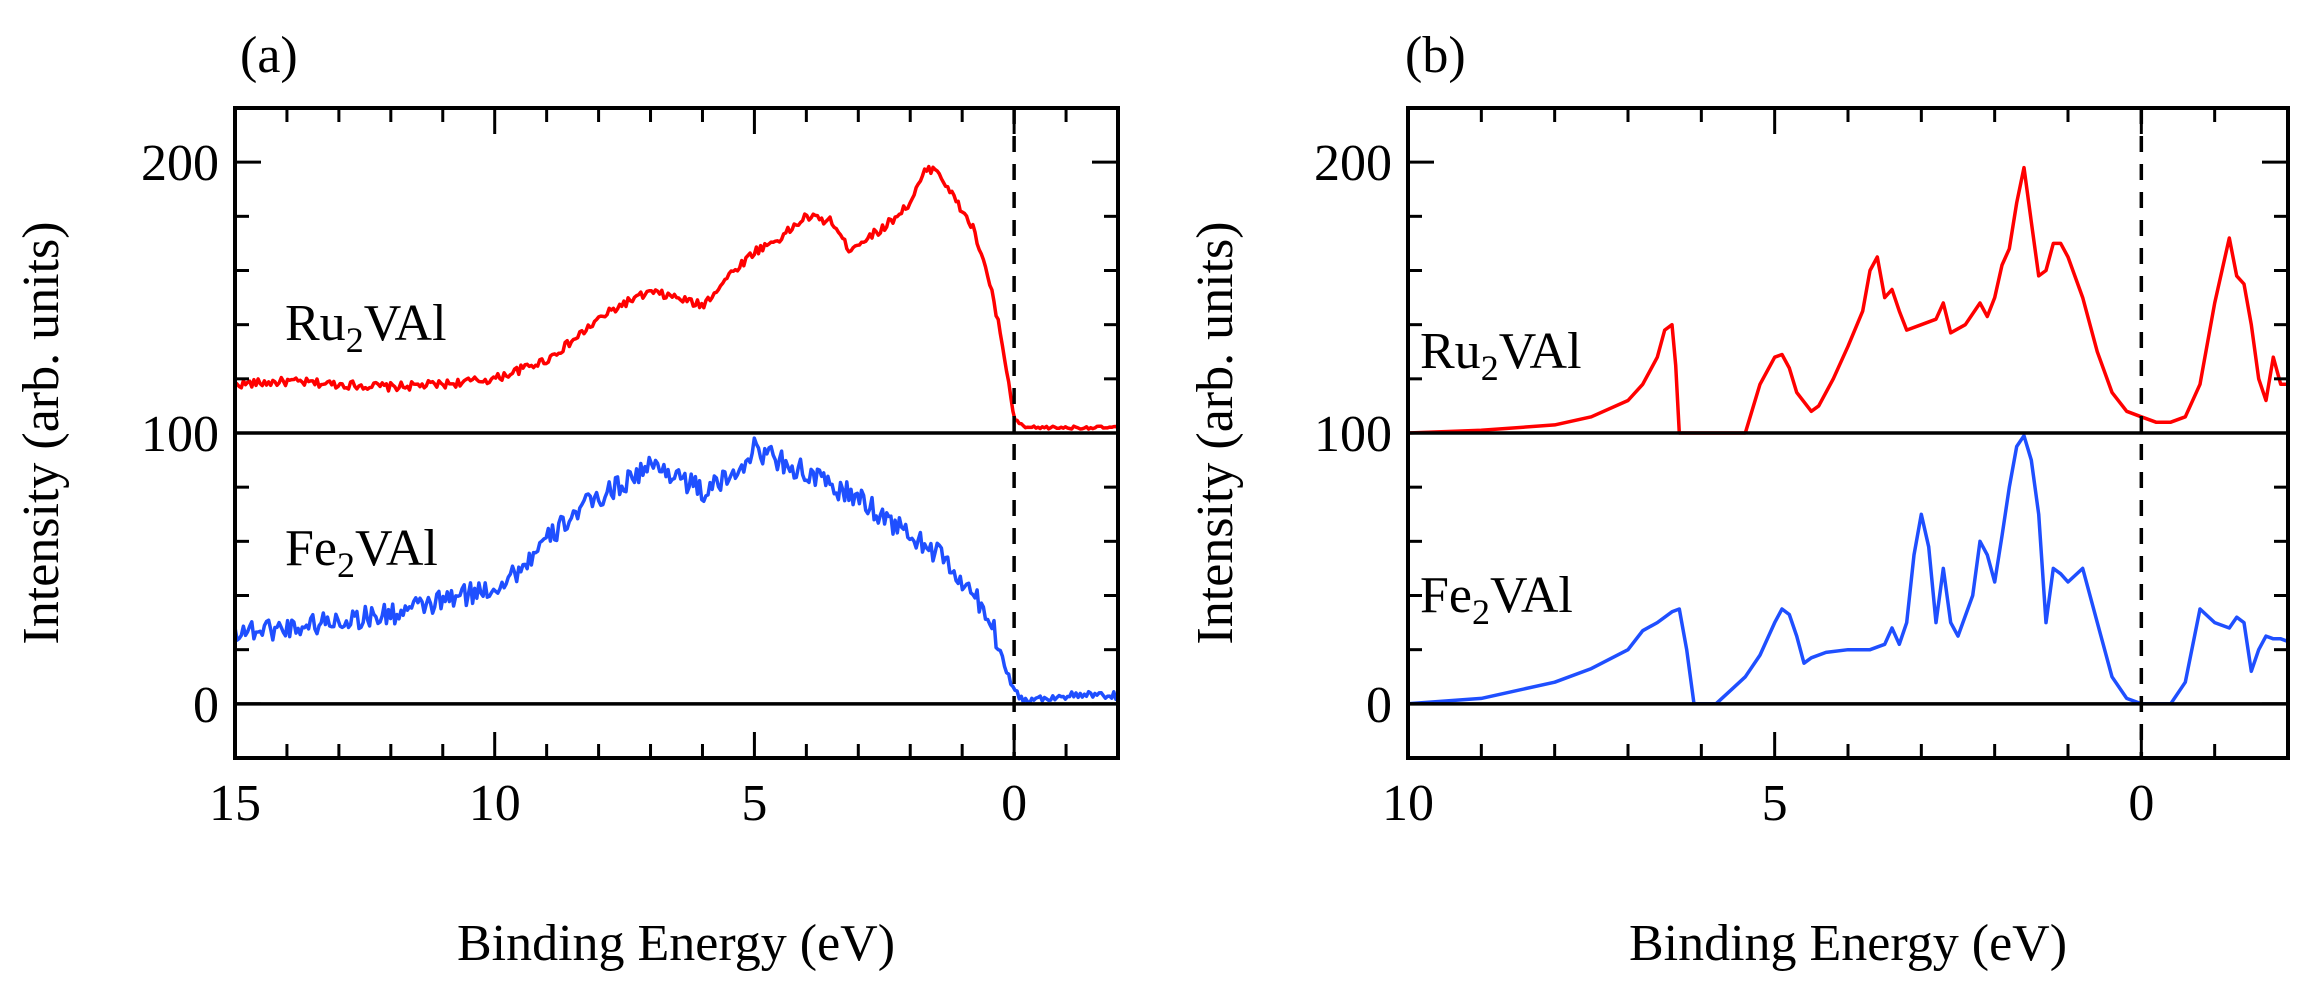  I want to click on x-tick-label: 15, so click(235, 803).